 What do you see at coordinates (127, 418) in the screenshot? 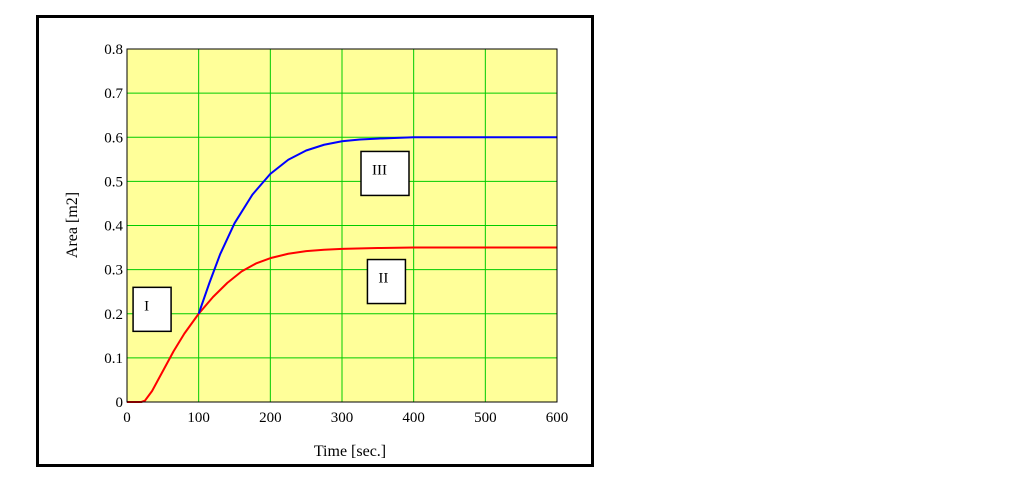
I see `x-tick-label: 0` at bounding box center [127, 418].